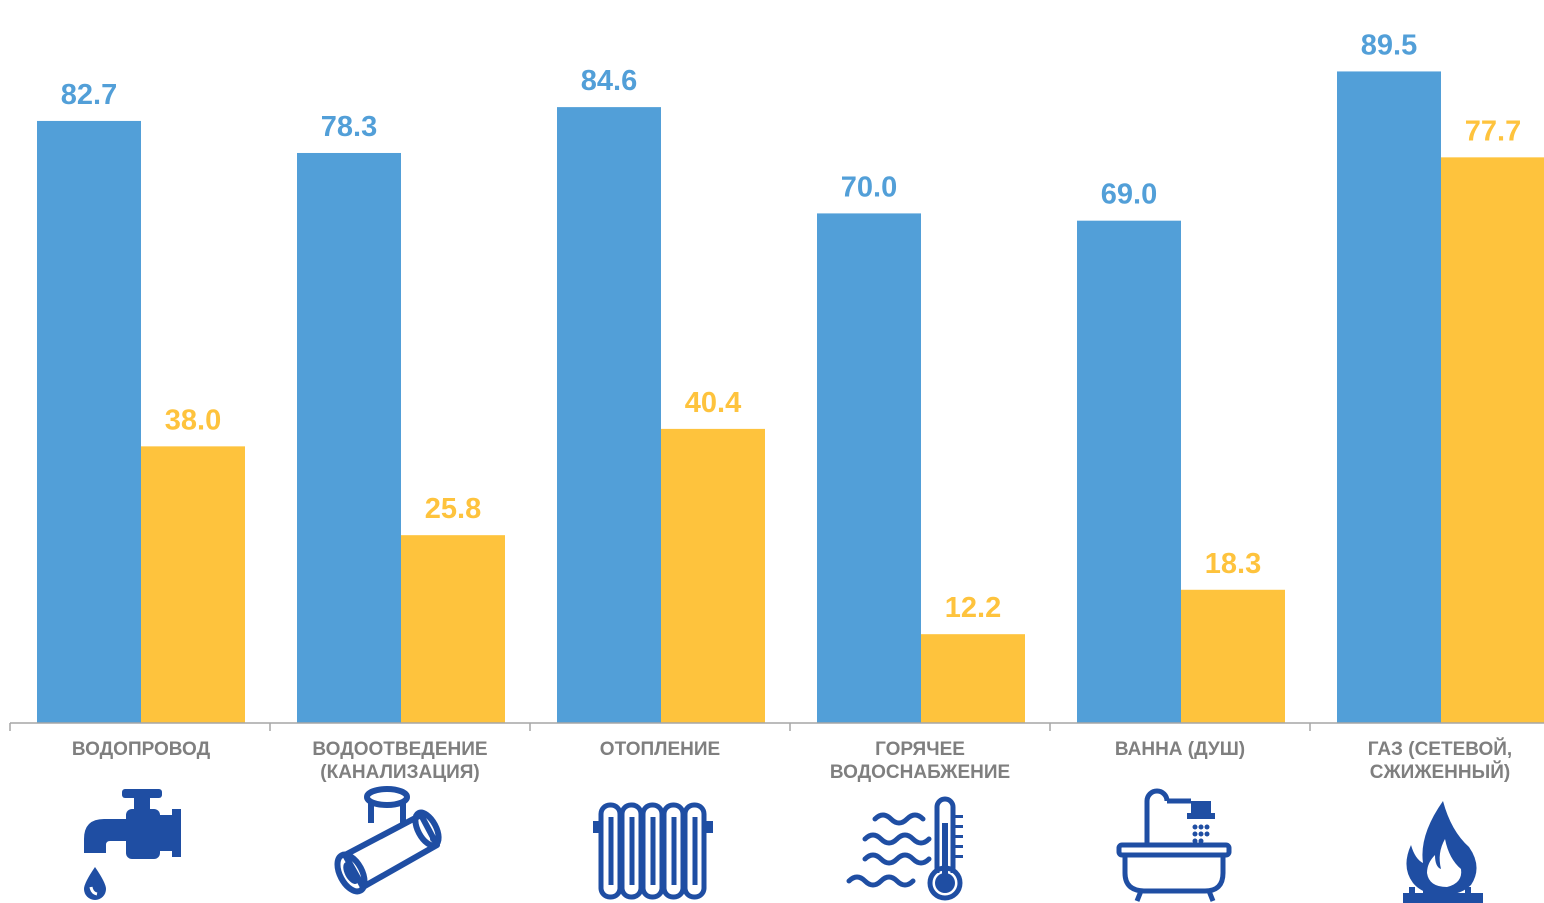 This screenshot has height=903, width=1544. Describe the element at coordinates (1493, 131) in the screenshot. I see `data-label: 77.7` at that location.